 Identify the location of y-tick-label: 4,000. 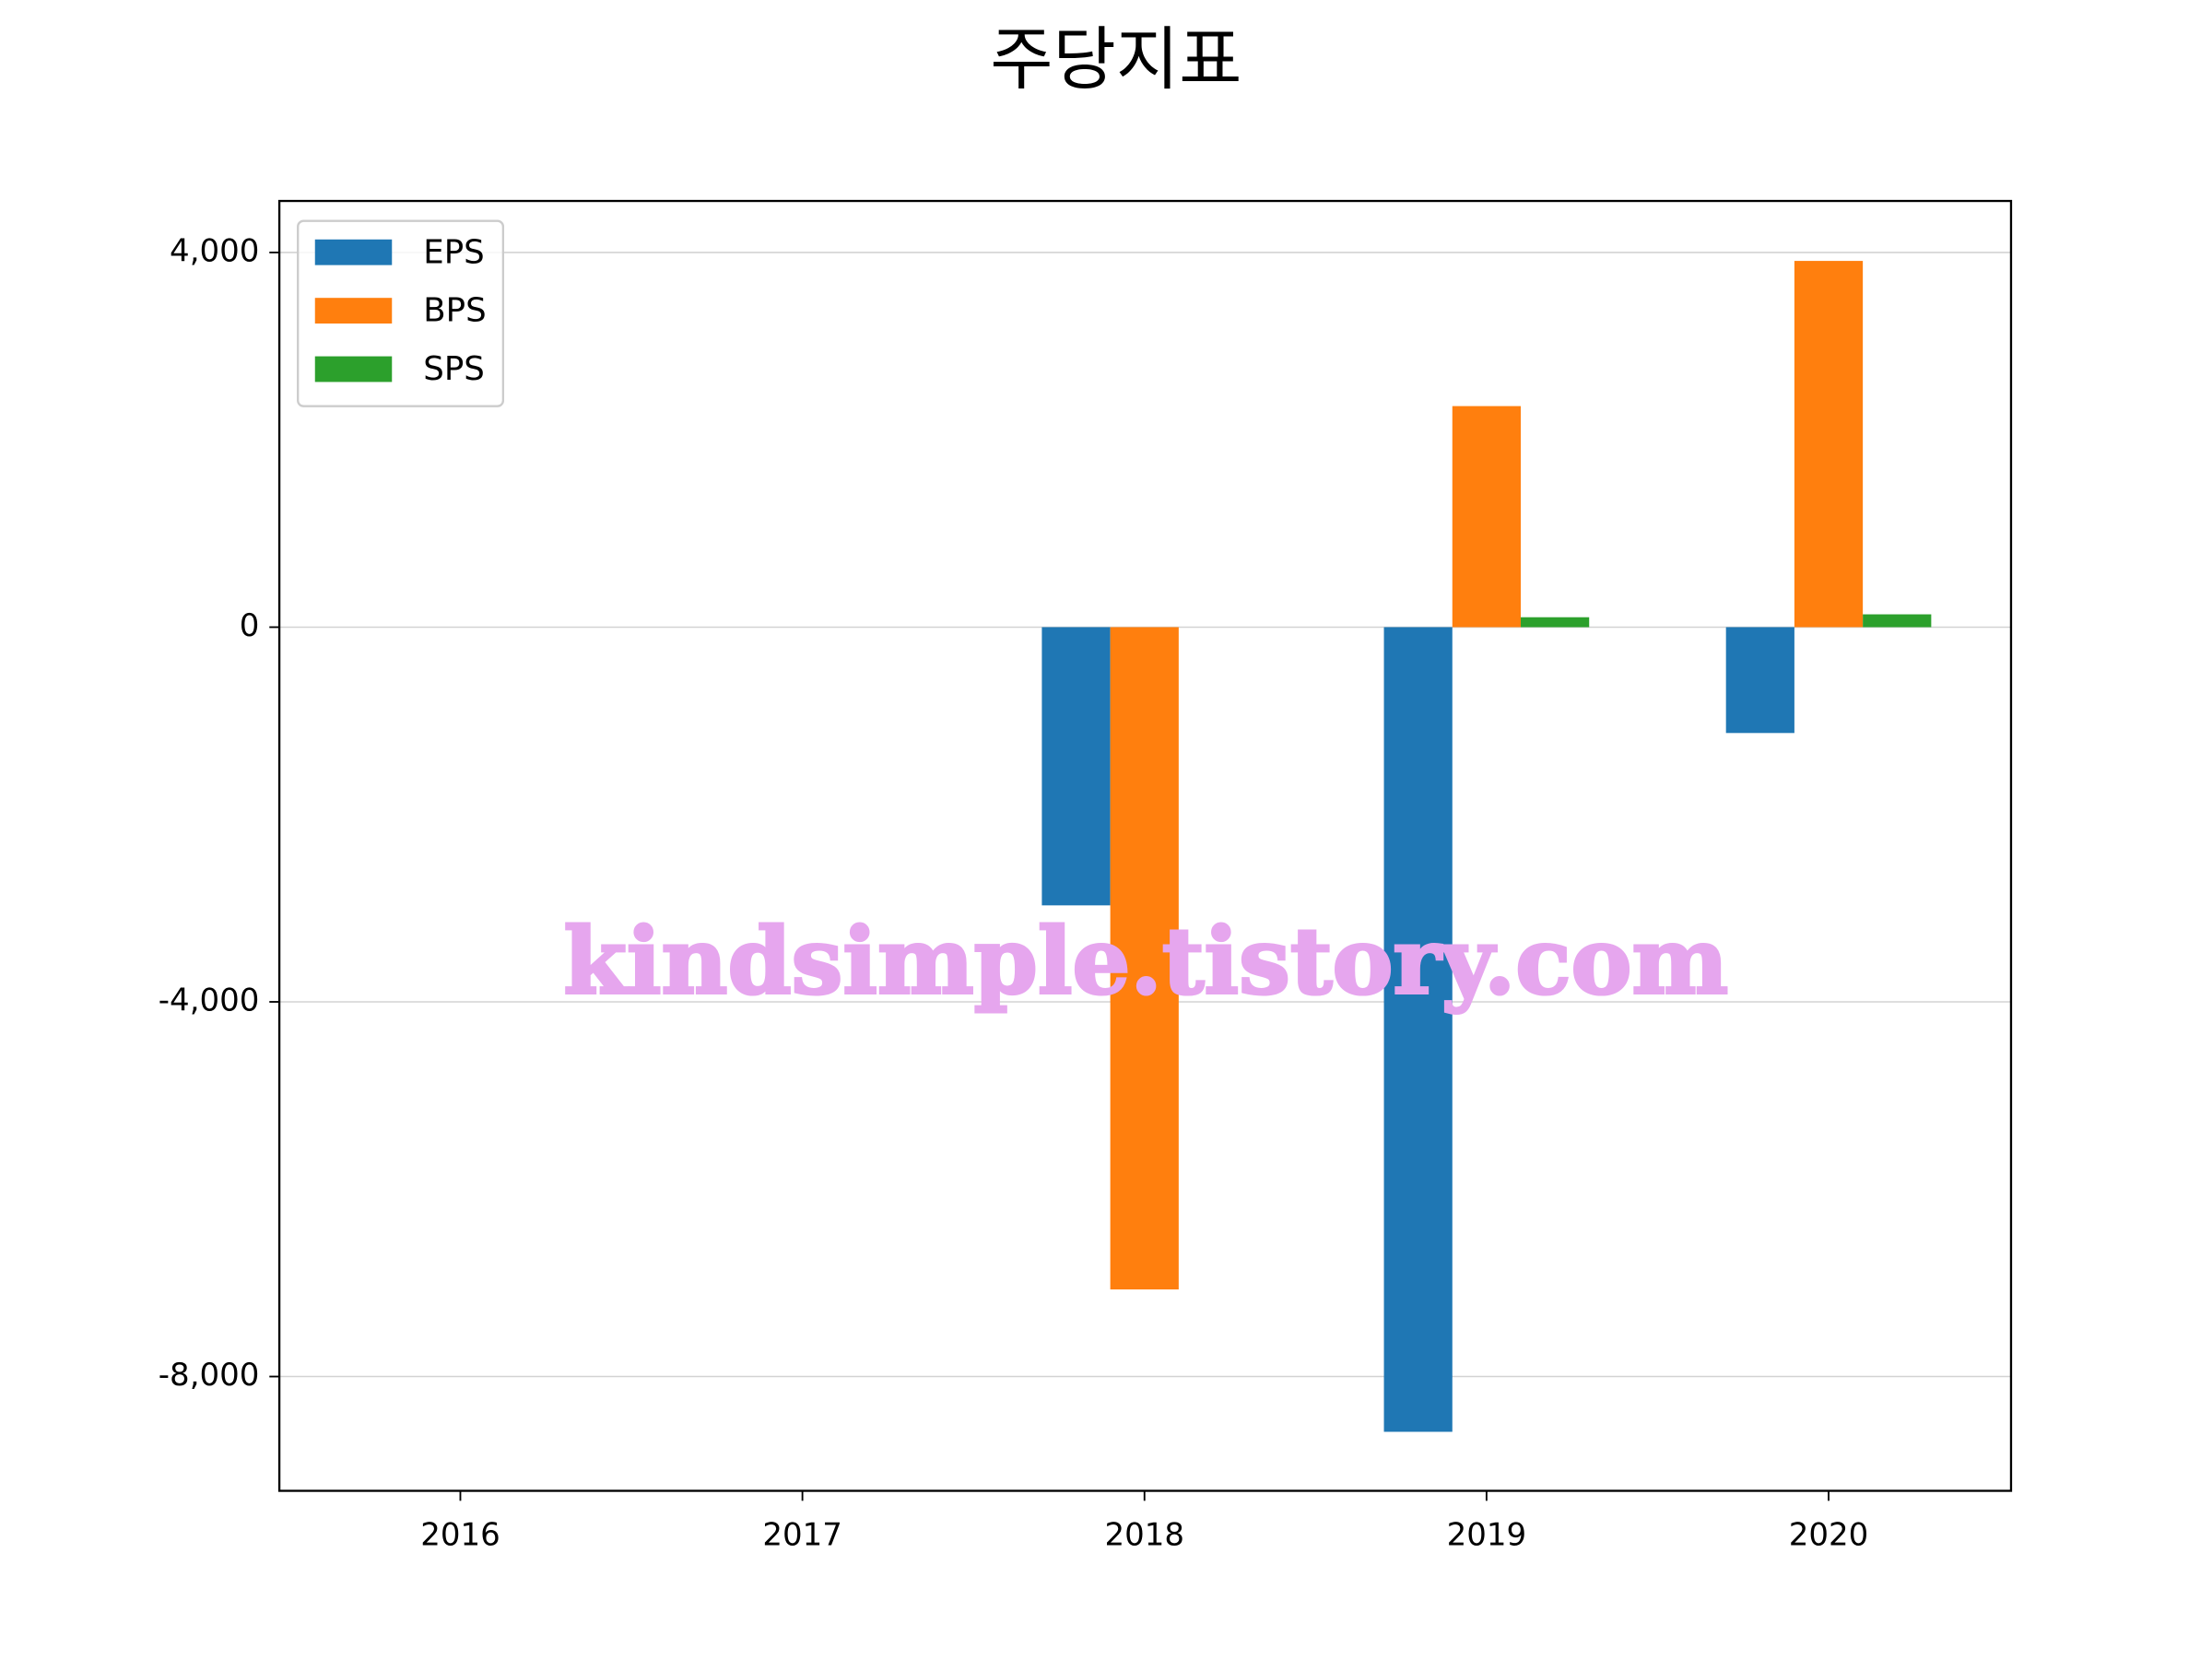
(214, 250).